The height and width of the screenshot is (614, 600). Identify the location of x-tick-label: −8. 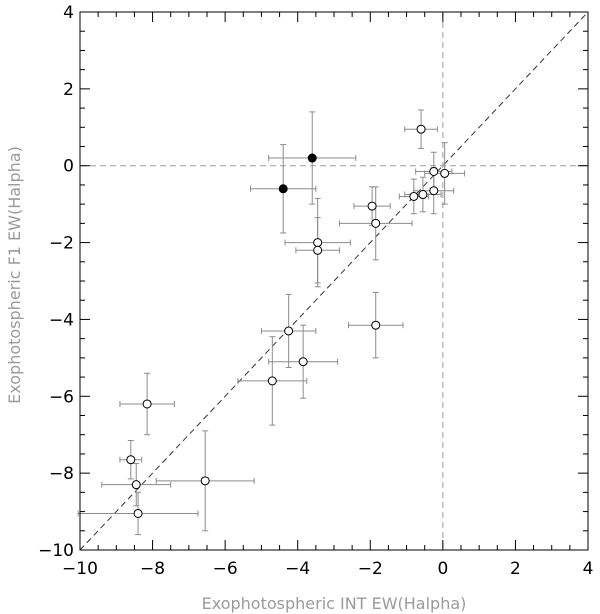
(152, 569).